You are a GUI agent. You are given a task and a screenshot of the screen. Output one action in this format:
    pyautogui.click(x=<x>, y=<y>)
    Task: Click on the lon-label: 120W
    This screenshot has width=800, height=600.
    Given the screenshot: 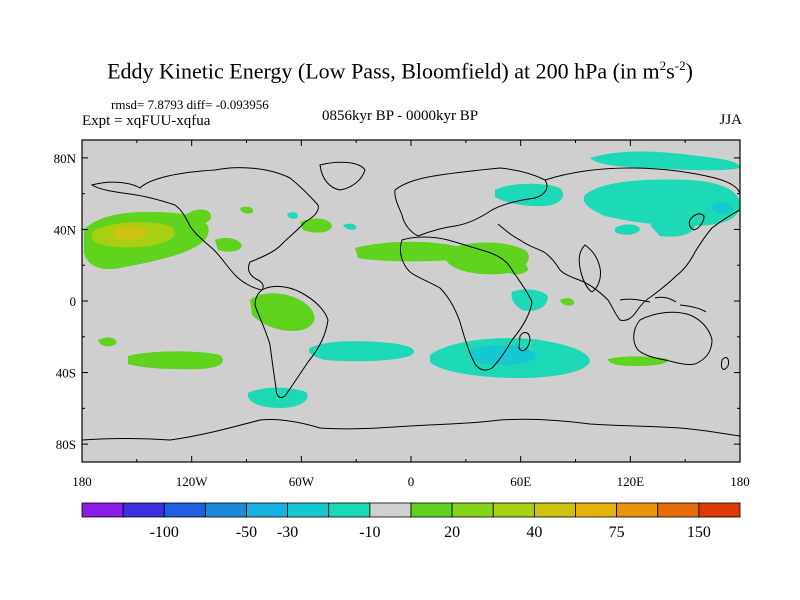 What is the action you would take?
    pyautogui.click(x=192, y=481)
    